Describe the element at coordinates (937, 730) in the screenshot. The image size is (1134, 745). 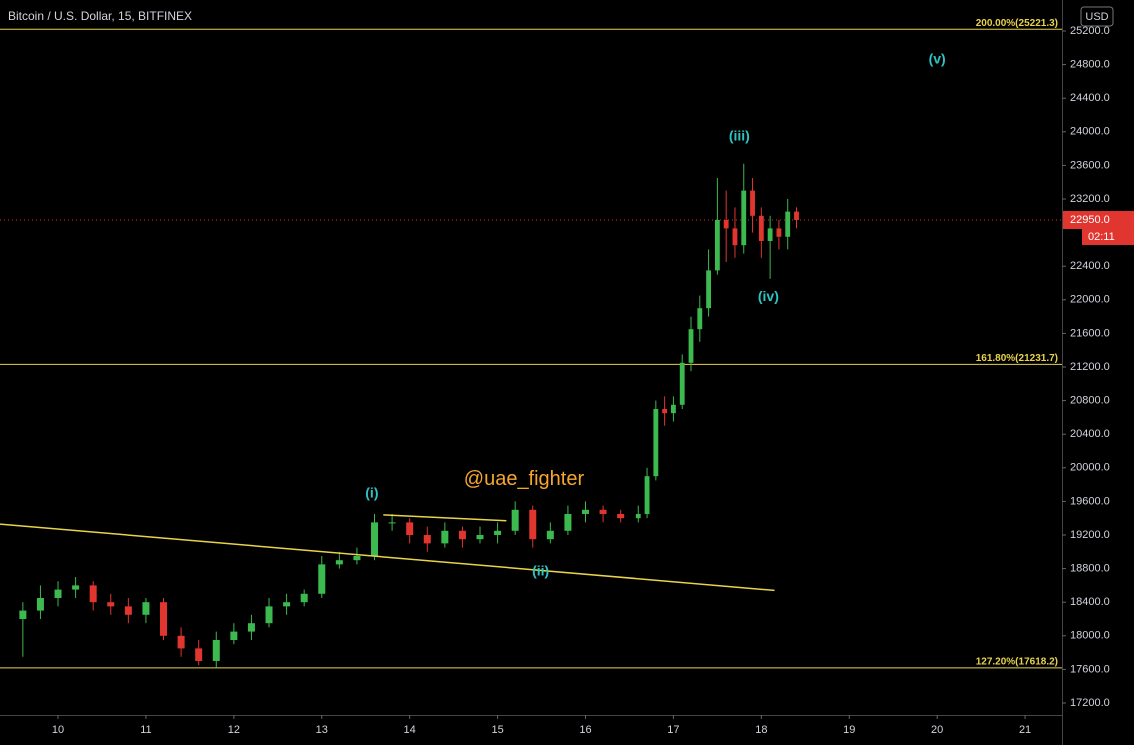
I see `x-tick-label: 20` at that location.